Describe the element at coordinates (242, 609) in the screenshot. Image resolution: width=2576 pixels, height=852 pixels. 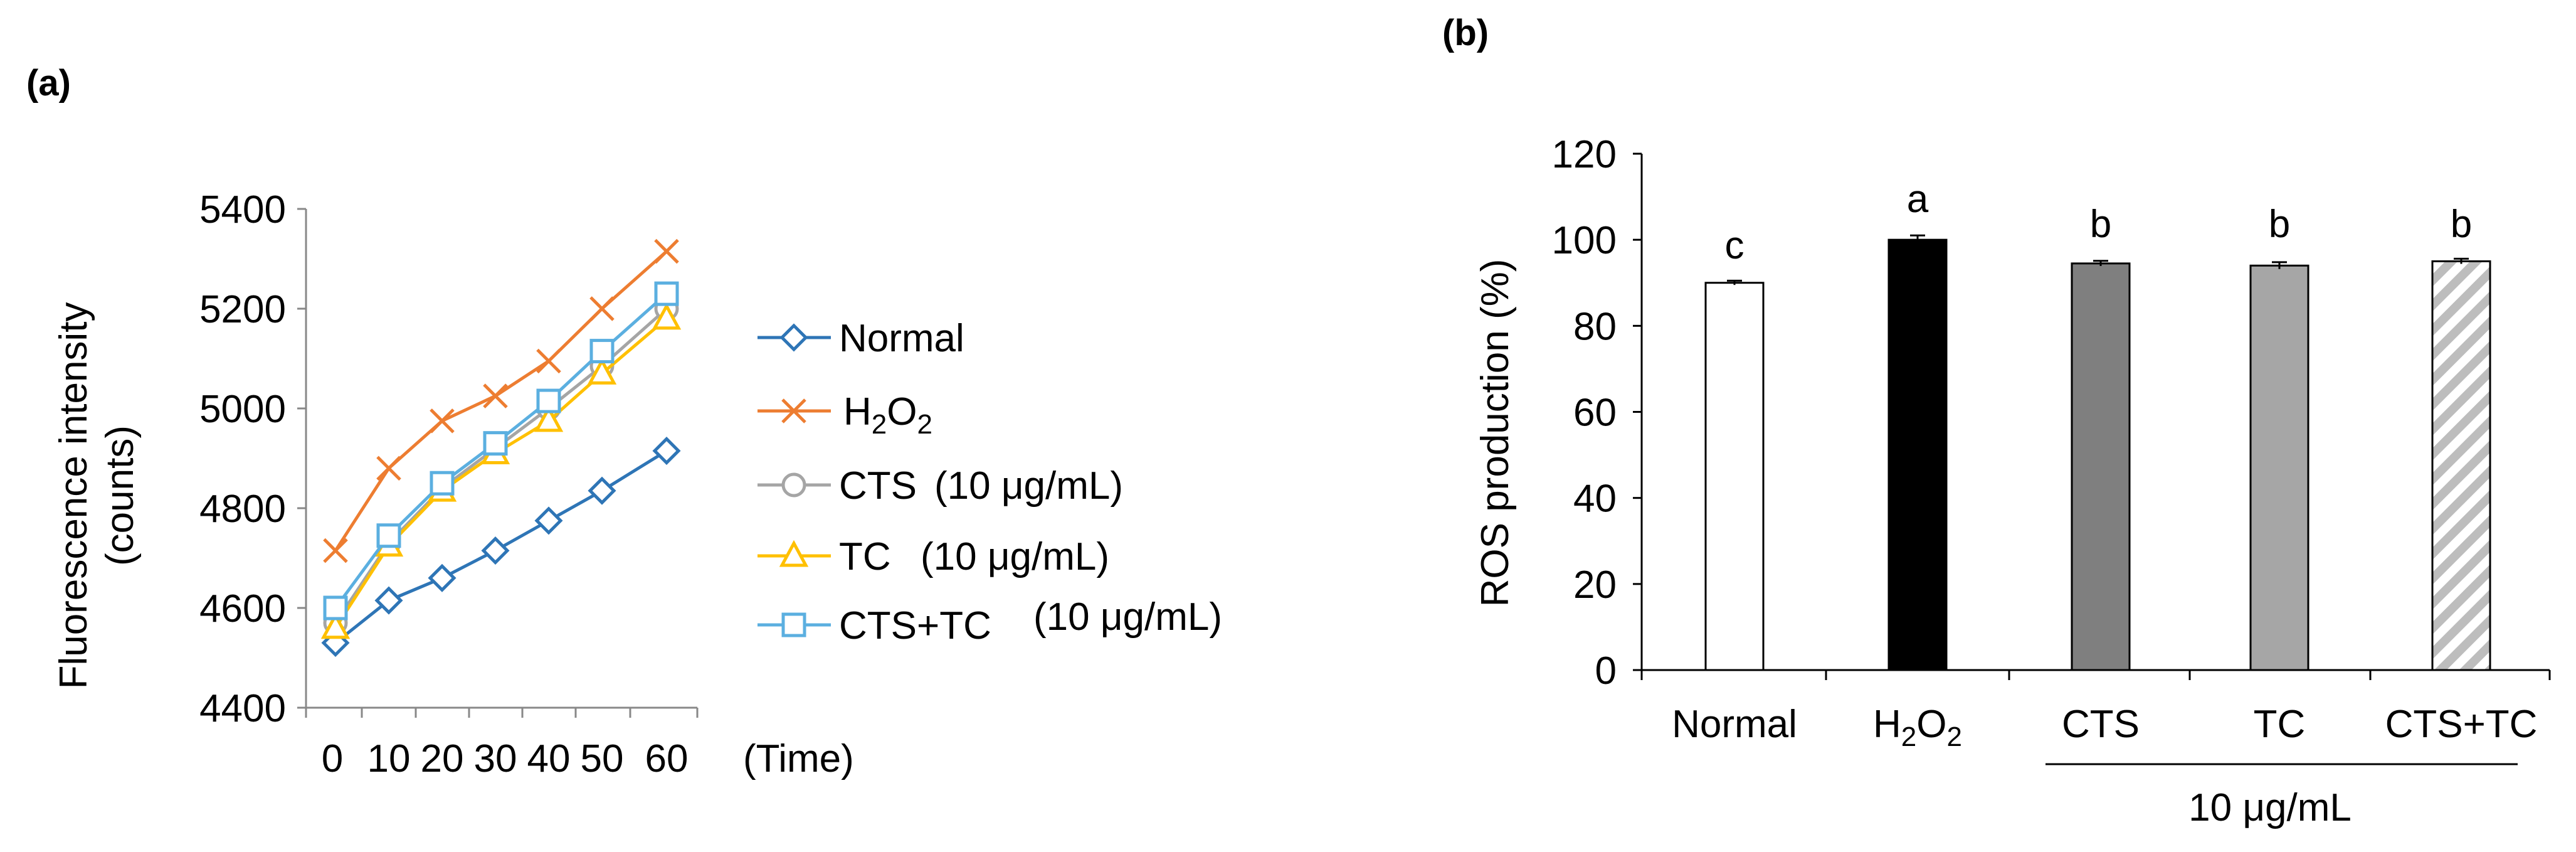
I see `y-tick-label: 4600` at that location.